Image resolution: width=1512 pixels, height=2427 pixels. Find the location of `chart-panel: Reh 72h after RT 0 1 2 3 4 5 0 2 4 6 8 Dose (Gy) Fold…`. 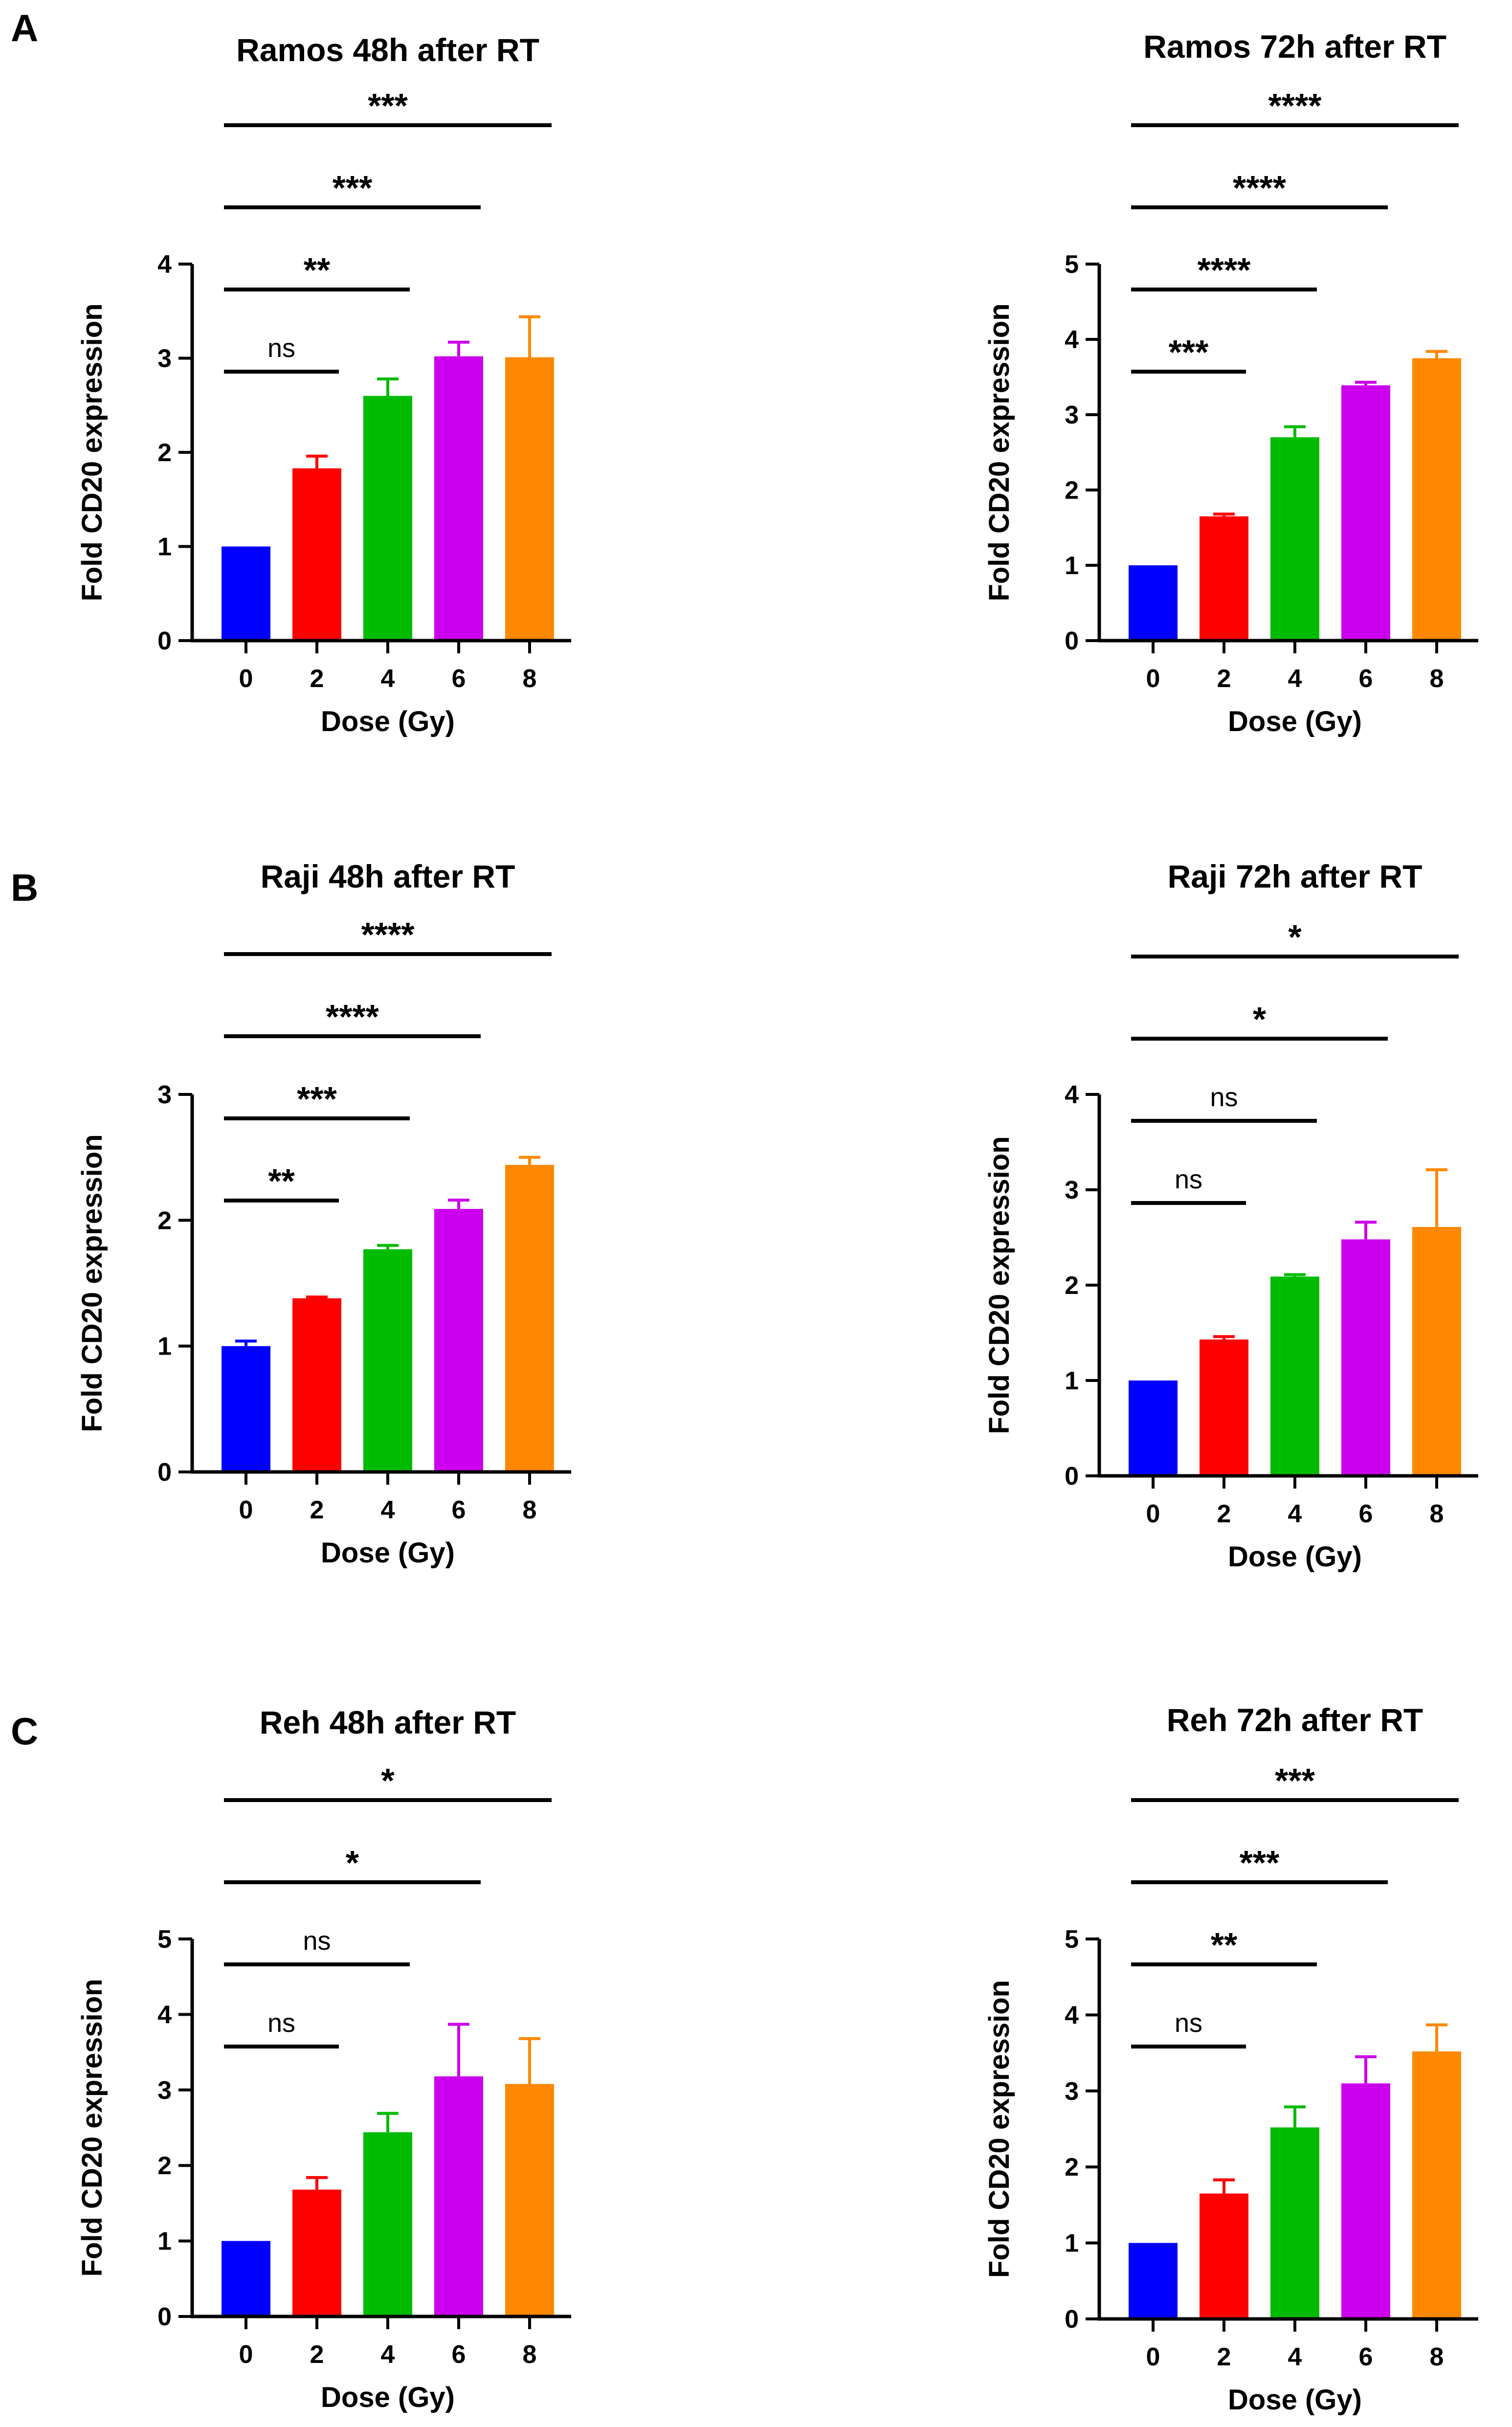

chart-panel: Reh 72h after RT 0 1 2 3 4 5 0 2 4 6 8 Dose (Gy) Fold… is located at coordinates (1230, 2059).